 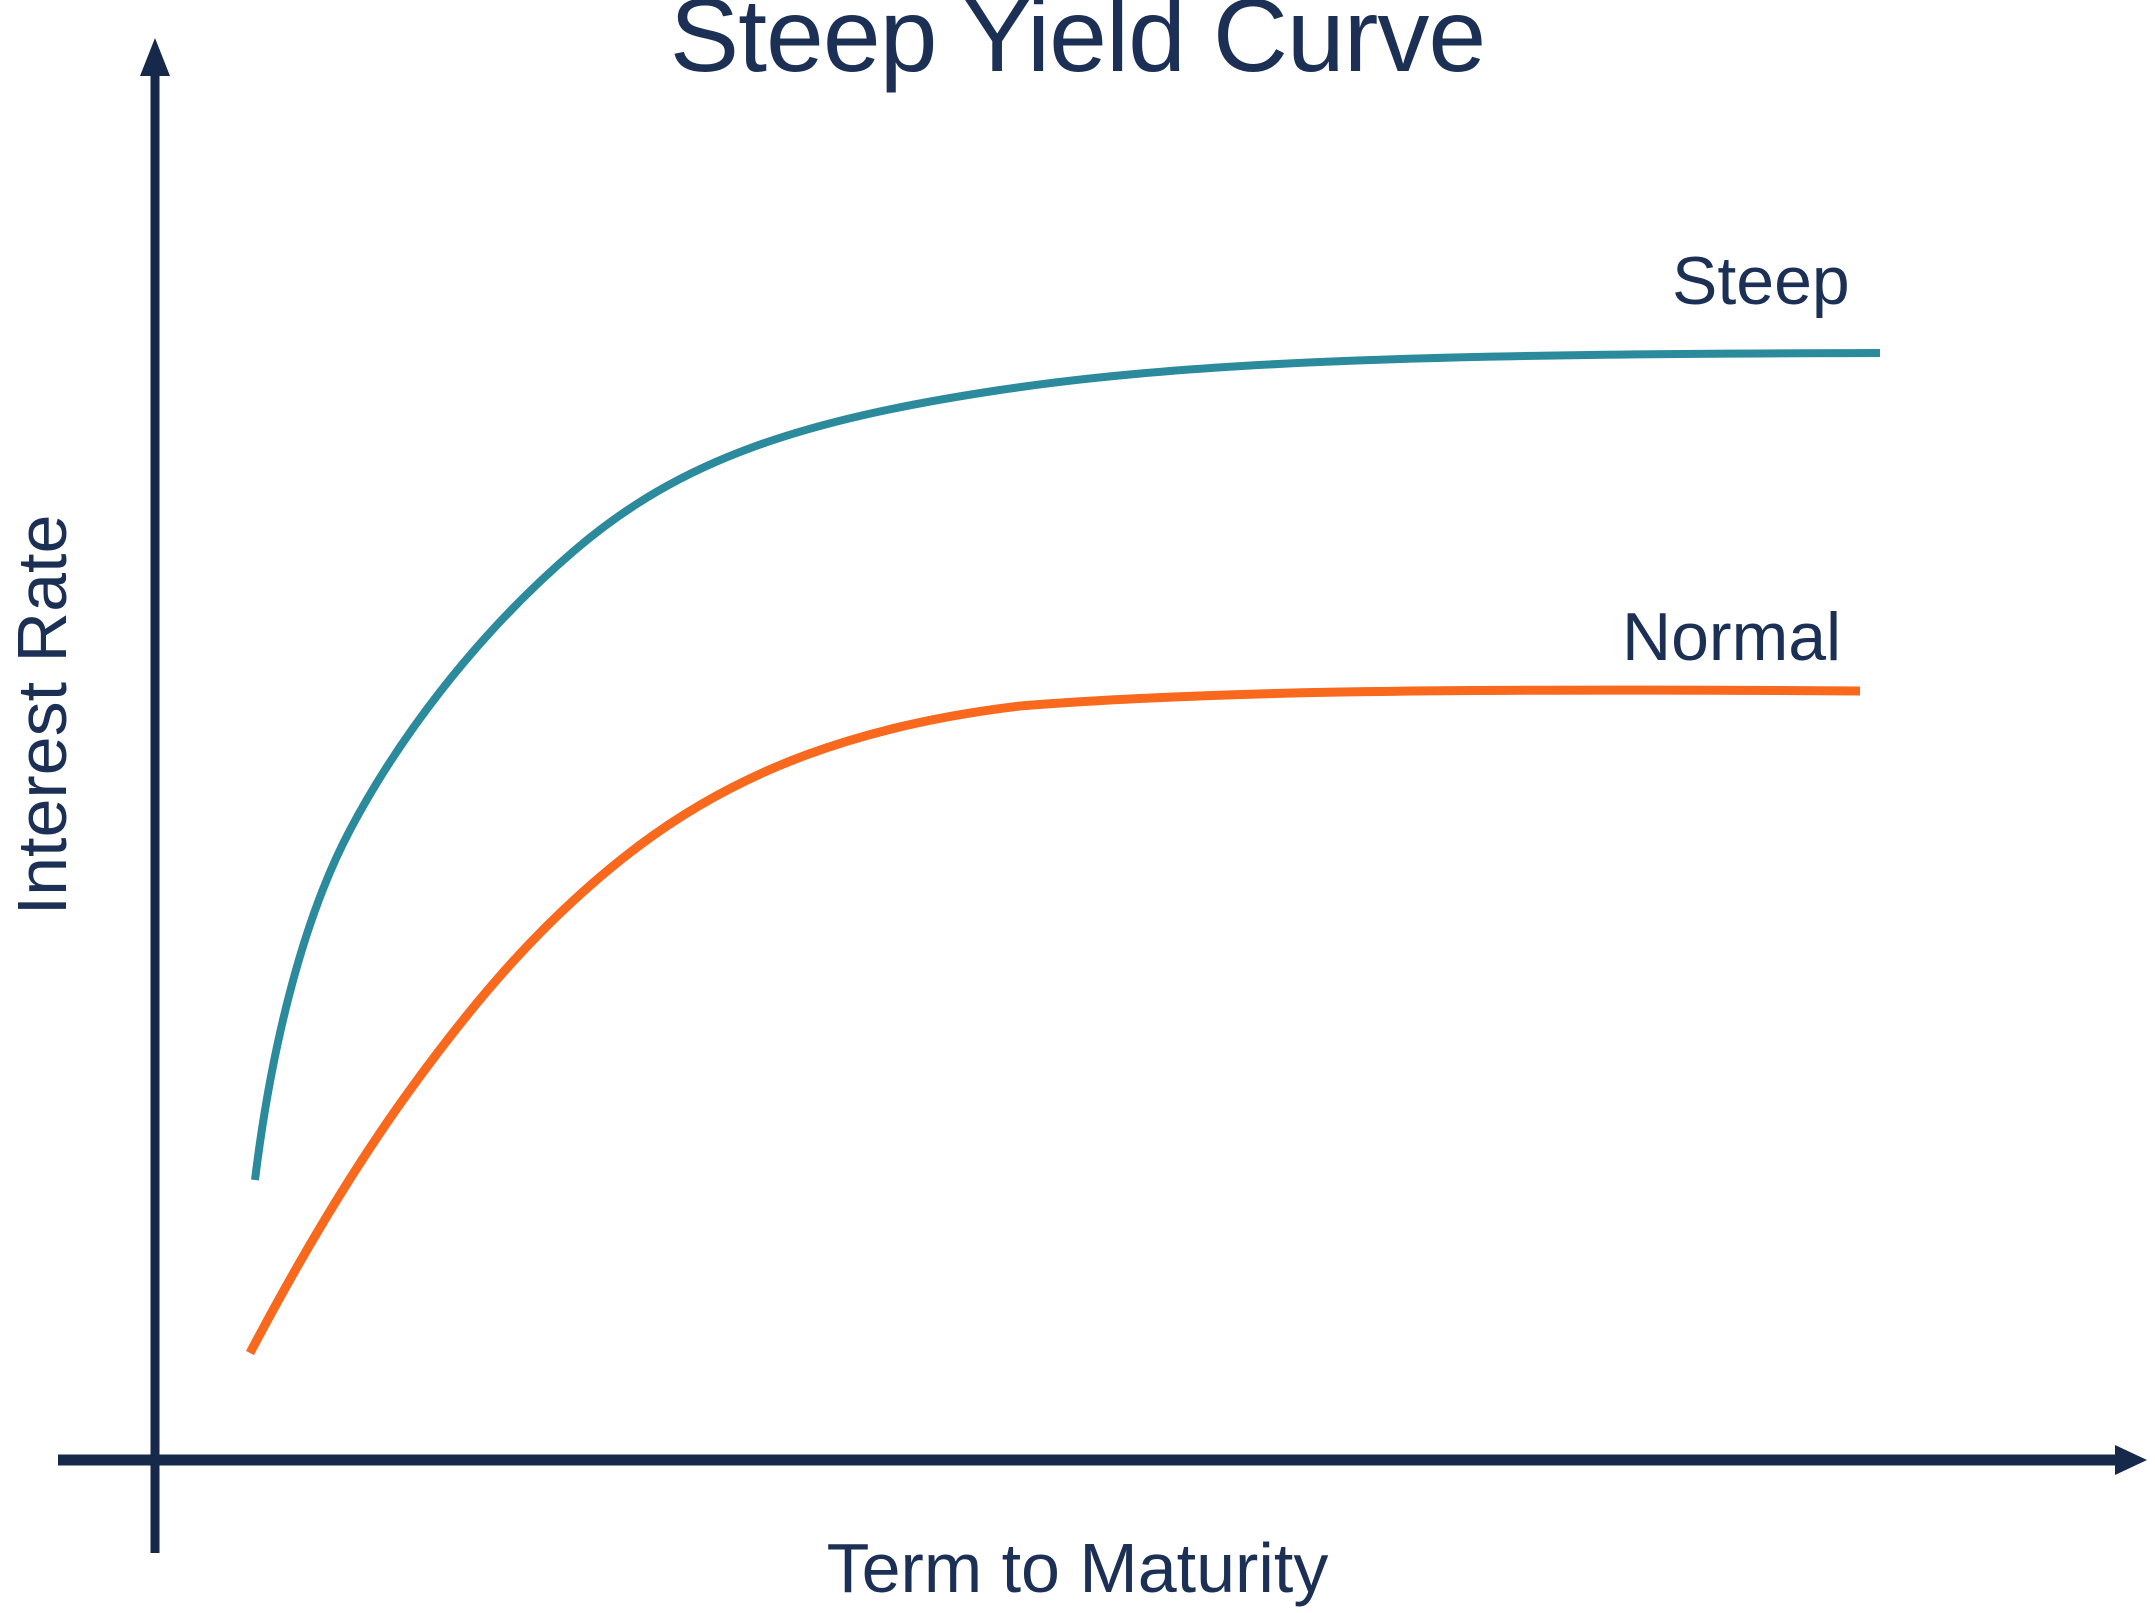 I want to click on x-axis-label: Term to Maturity, so click(x=1077, y=1568).